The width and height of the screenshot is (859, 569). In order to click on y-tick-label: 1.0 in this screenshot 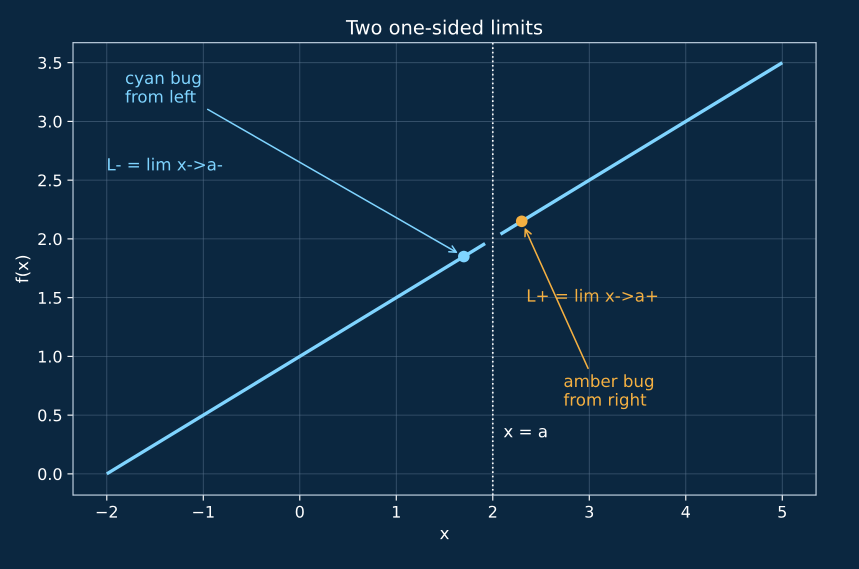, I will do `click(50, 356)`.